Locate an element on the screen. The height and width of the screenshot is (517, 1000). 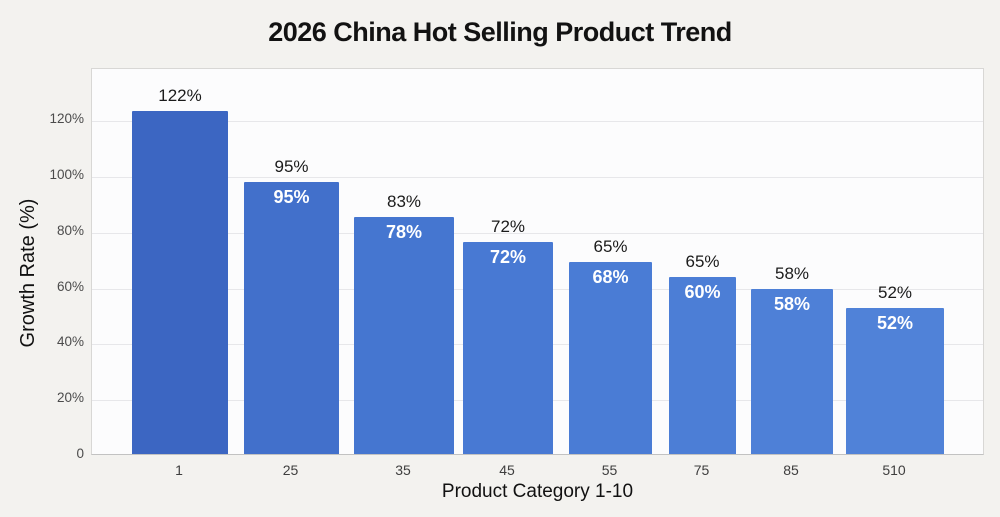
bar-value-label-inside: 95% is located at coordinates (291, 197).